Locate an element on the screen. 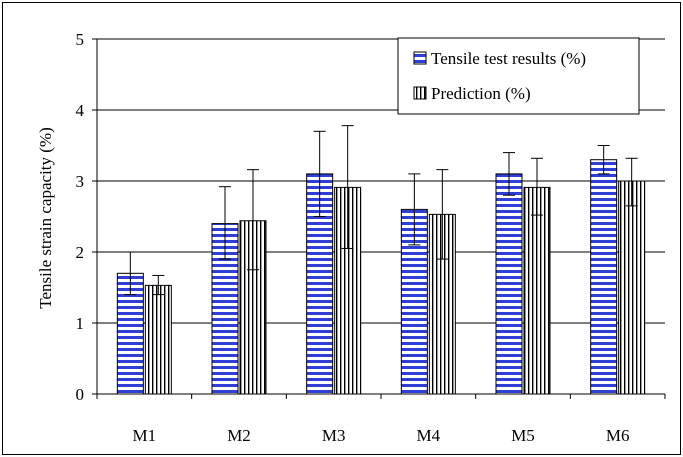 Image resolution: width=683 pixels, height=457 pixels. bar-prediction-m5 is located at coordinates (537, 290).